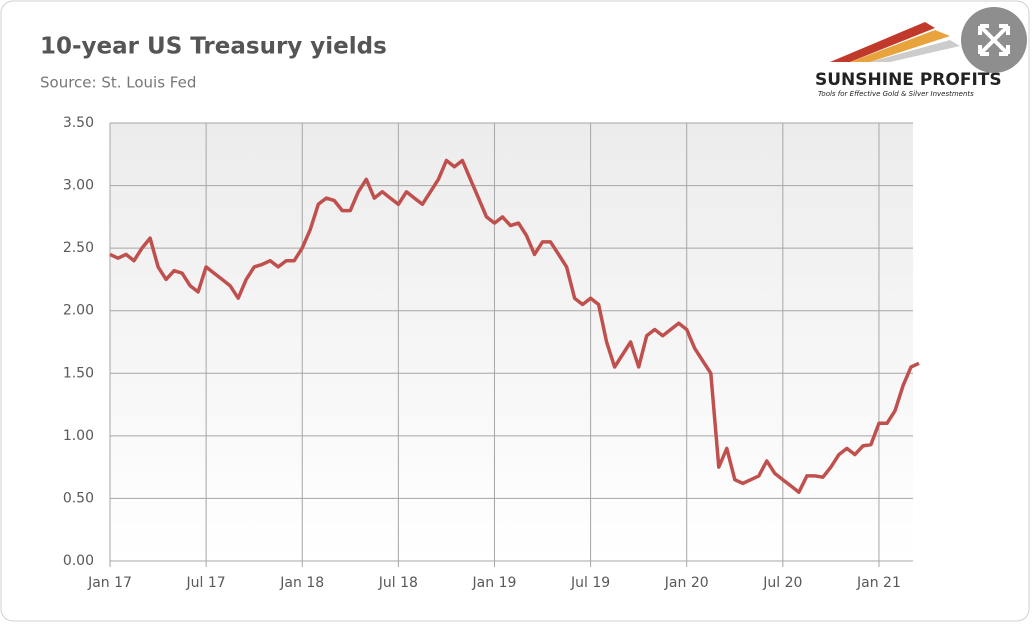  Describe the element at coordinates (590, 583) in the screenshot. I see `x-tick-label: Jul 19` at that location.